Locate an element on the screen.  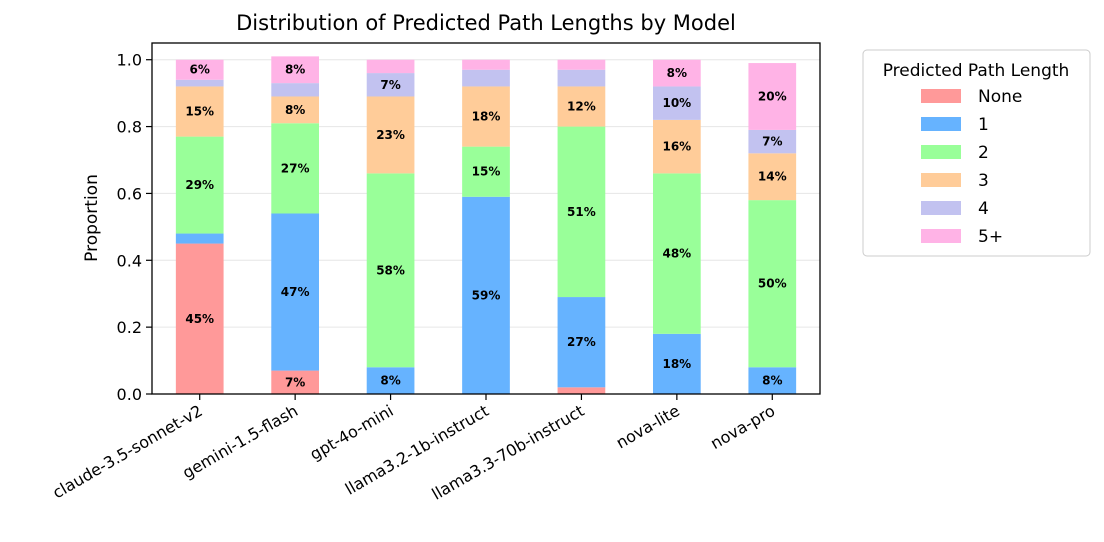
bar-value-label: 23% is located at coordinates (390, 135).